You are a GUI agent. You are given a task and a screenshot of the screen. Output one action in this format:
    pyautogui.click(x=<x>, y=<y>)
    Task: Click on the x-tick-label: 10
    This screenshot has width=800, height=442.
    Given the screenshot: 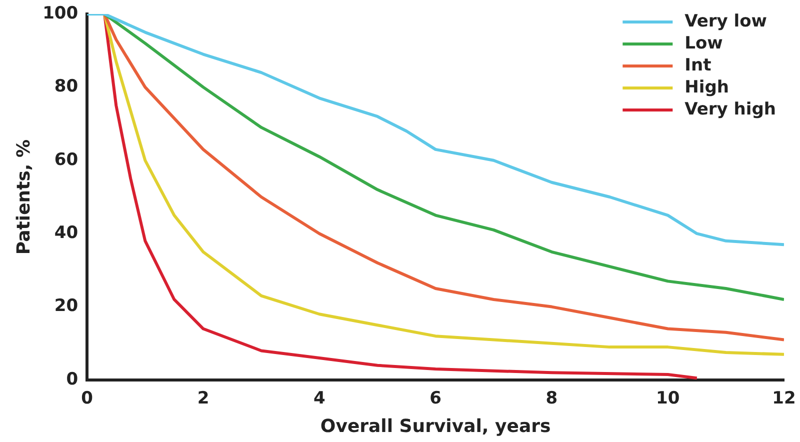 What is the action you would take?
    pyautogui.click(x=668, y=398)
    